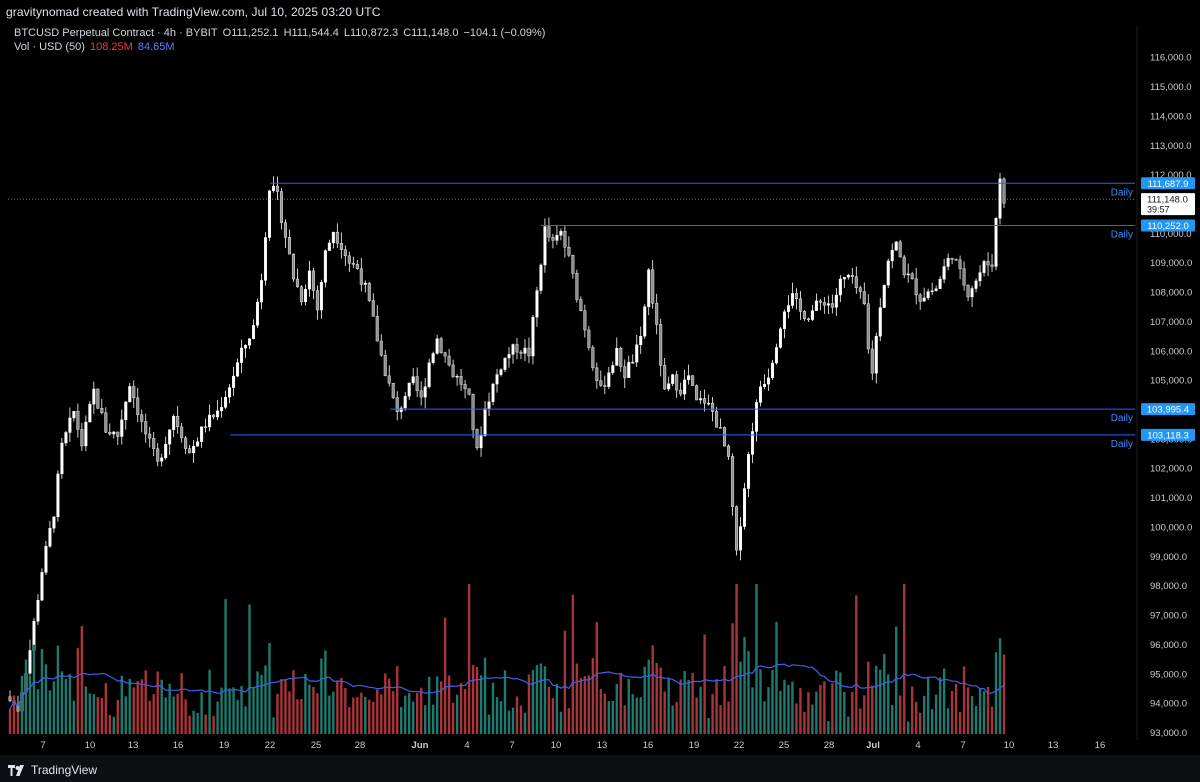  I want to click on tradingview-brand: TradingView, so click(52, 770).